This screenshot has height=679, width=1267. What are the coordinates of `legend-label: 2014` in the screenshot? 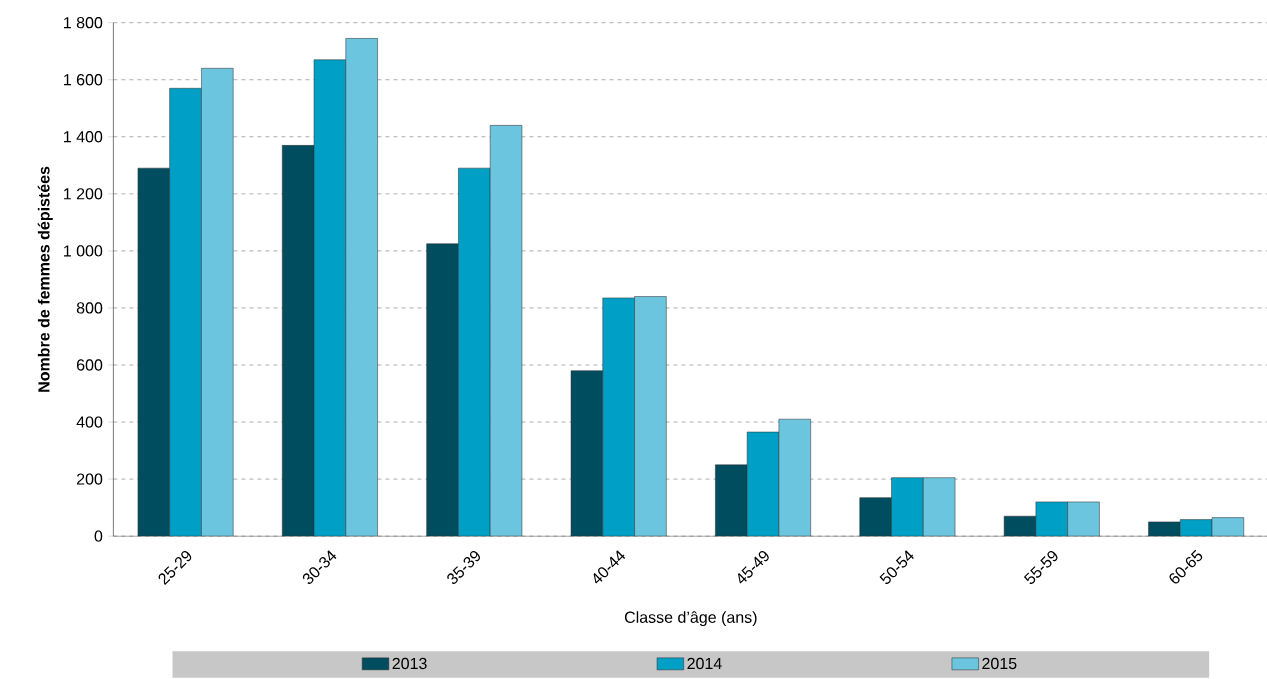 It's located at (704, 663).